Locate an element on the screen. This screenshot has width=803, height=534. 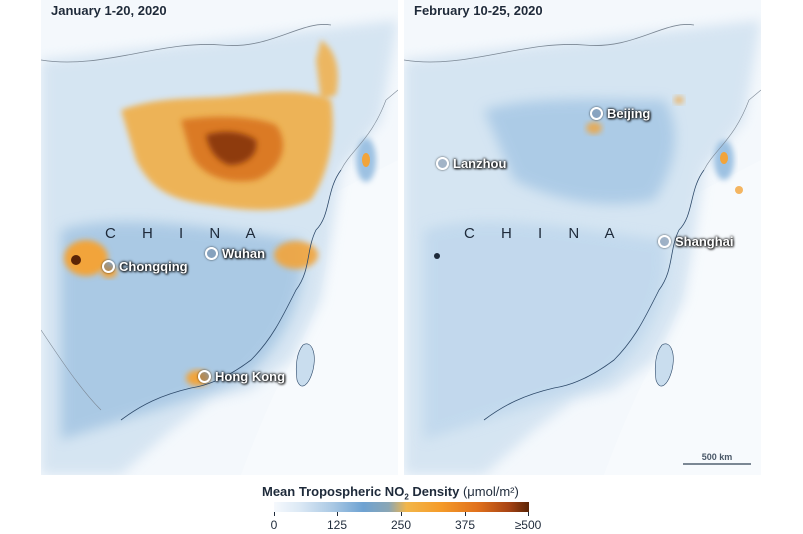
legend-tick-label: 375 is located at coordinates (465, 525).